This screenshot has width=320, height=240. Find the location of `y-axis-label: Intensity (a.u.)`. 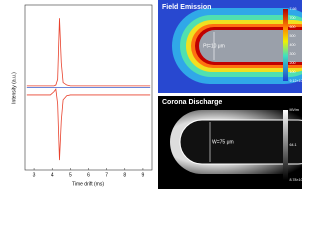

y-axis-label: Intensity (a.u.) is located at coordinates (14, 88).